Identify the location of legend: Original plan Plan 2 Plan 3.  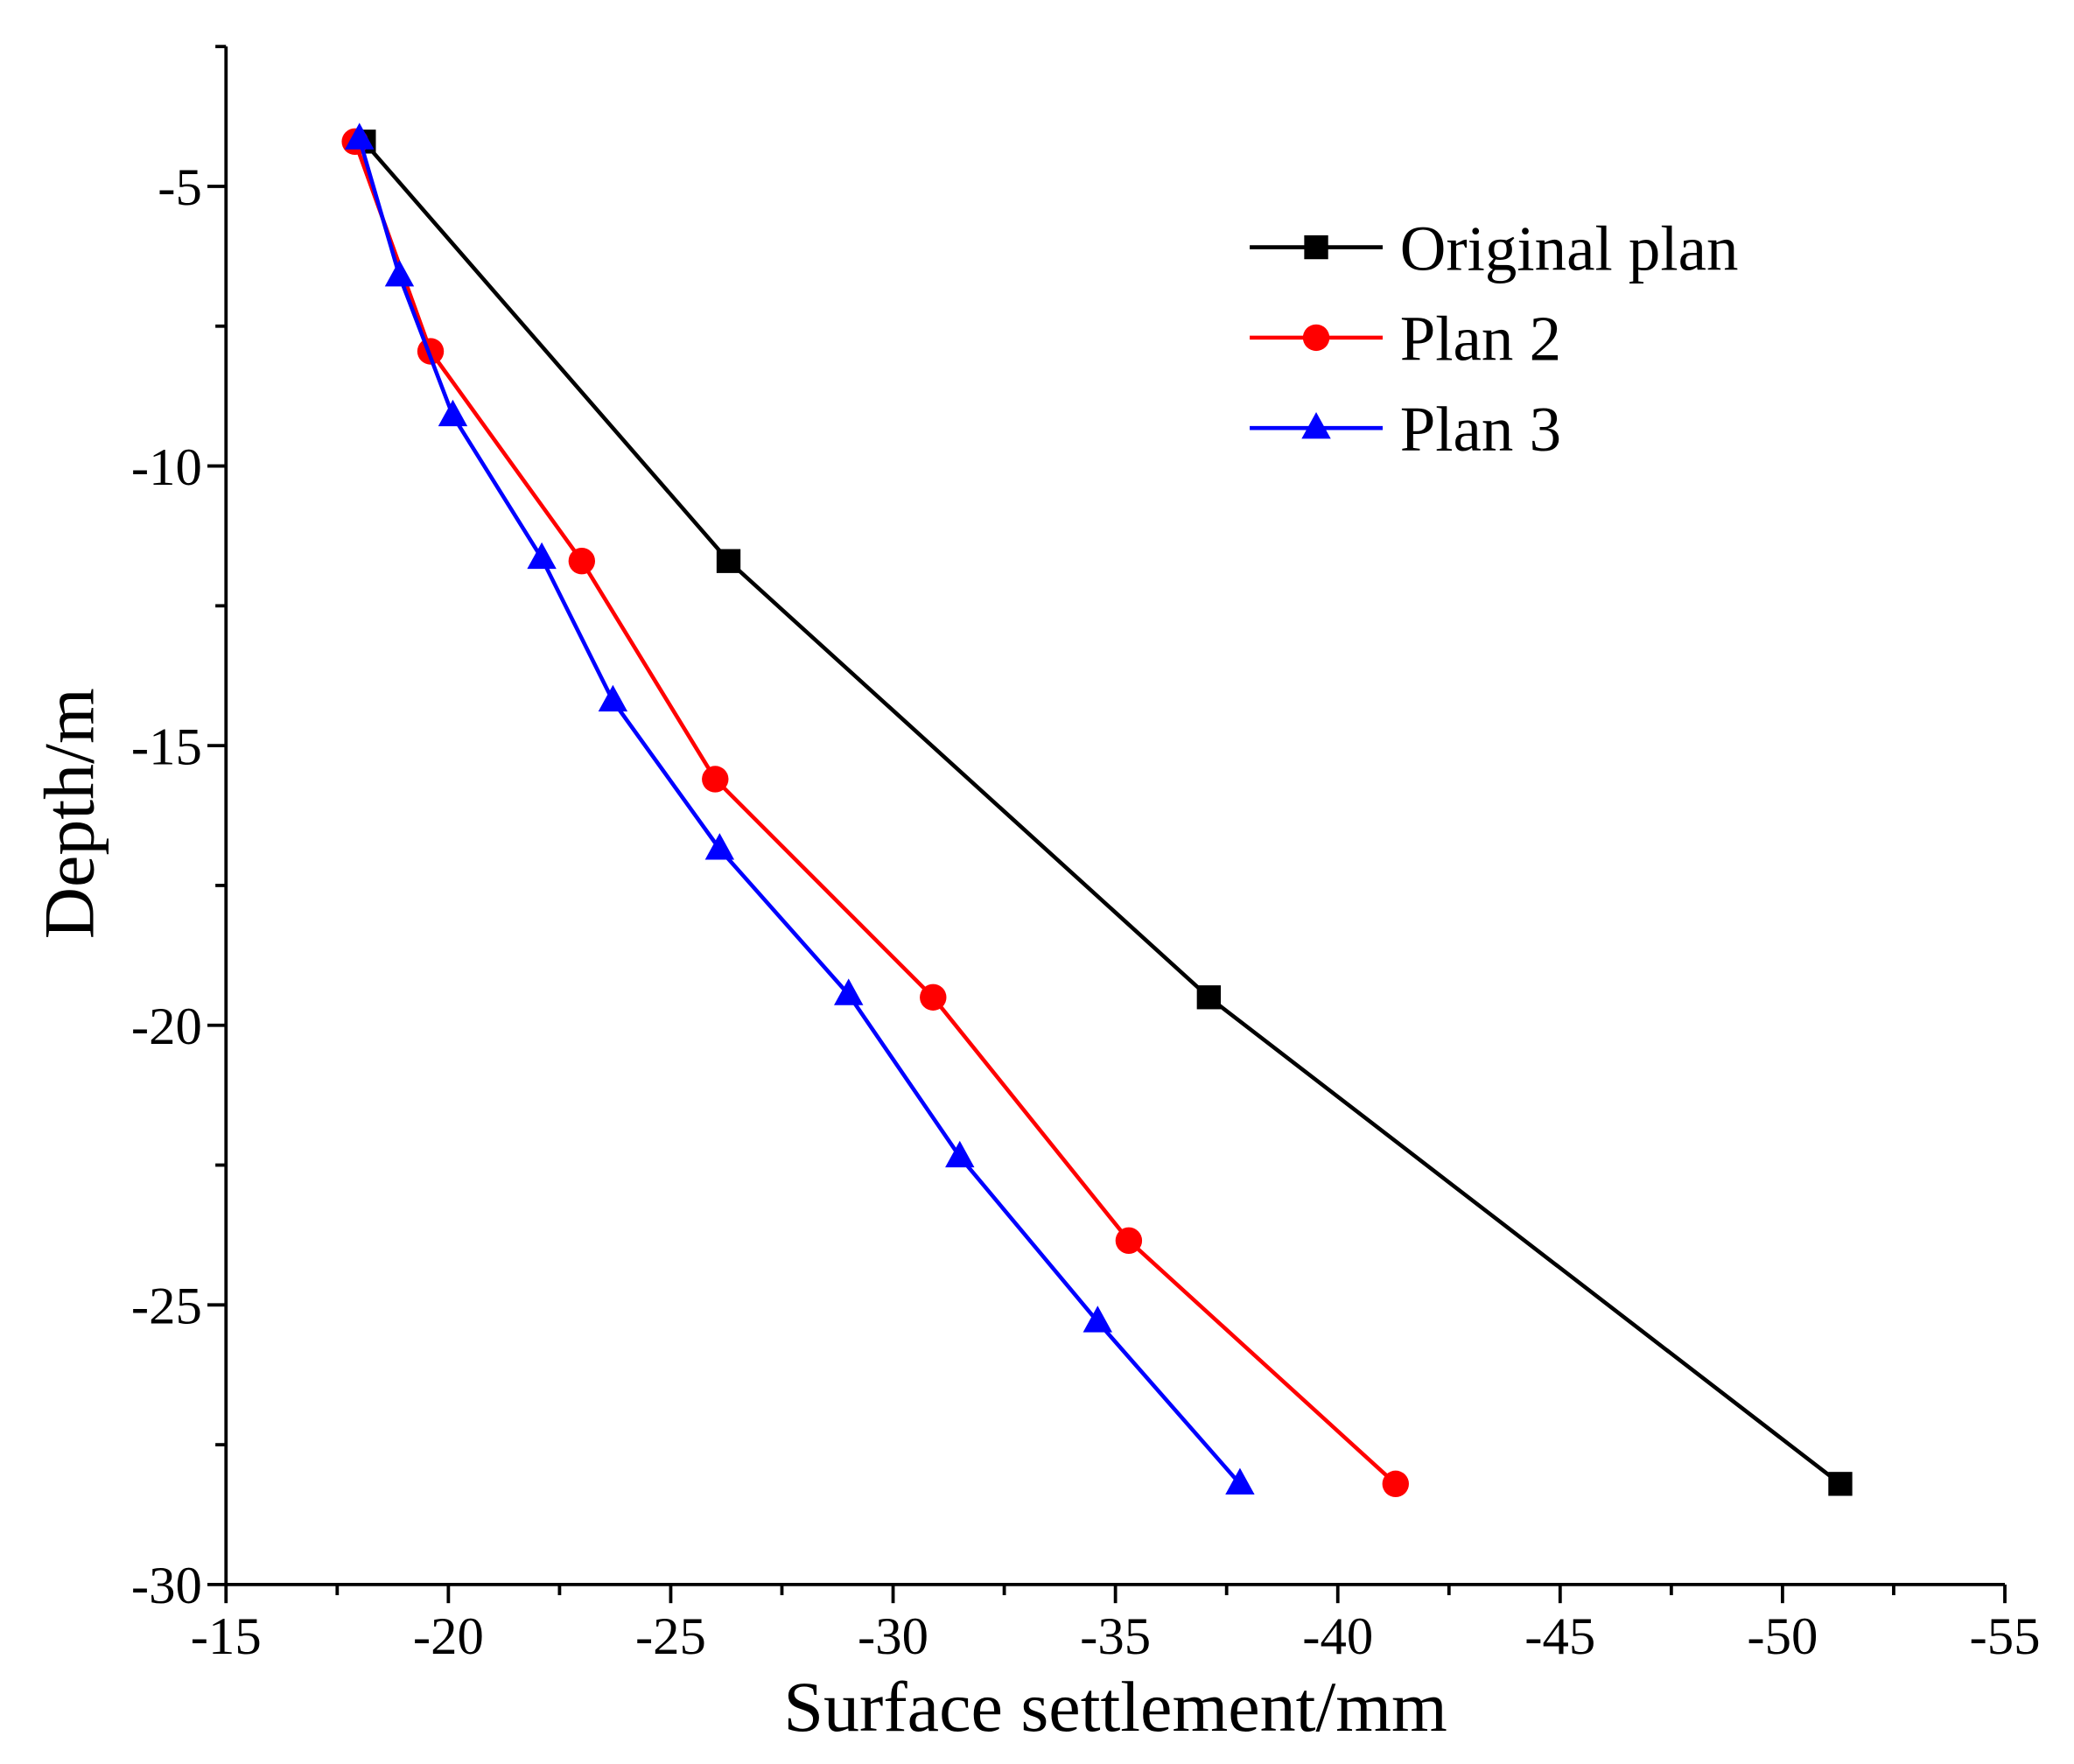
(1494, 339).